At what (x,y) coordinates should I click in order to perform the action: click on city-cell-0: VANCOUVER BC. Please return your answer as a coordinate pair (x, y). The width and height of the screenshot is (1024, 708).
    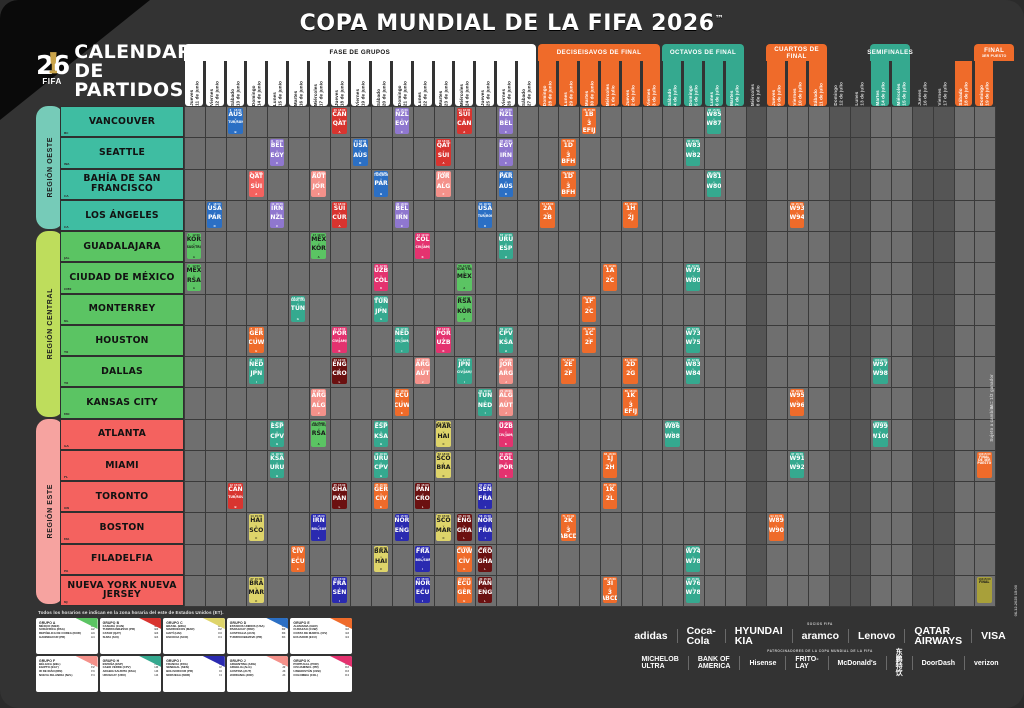
    Looking at the image, I should click on (122, 122).